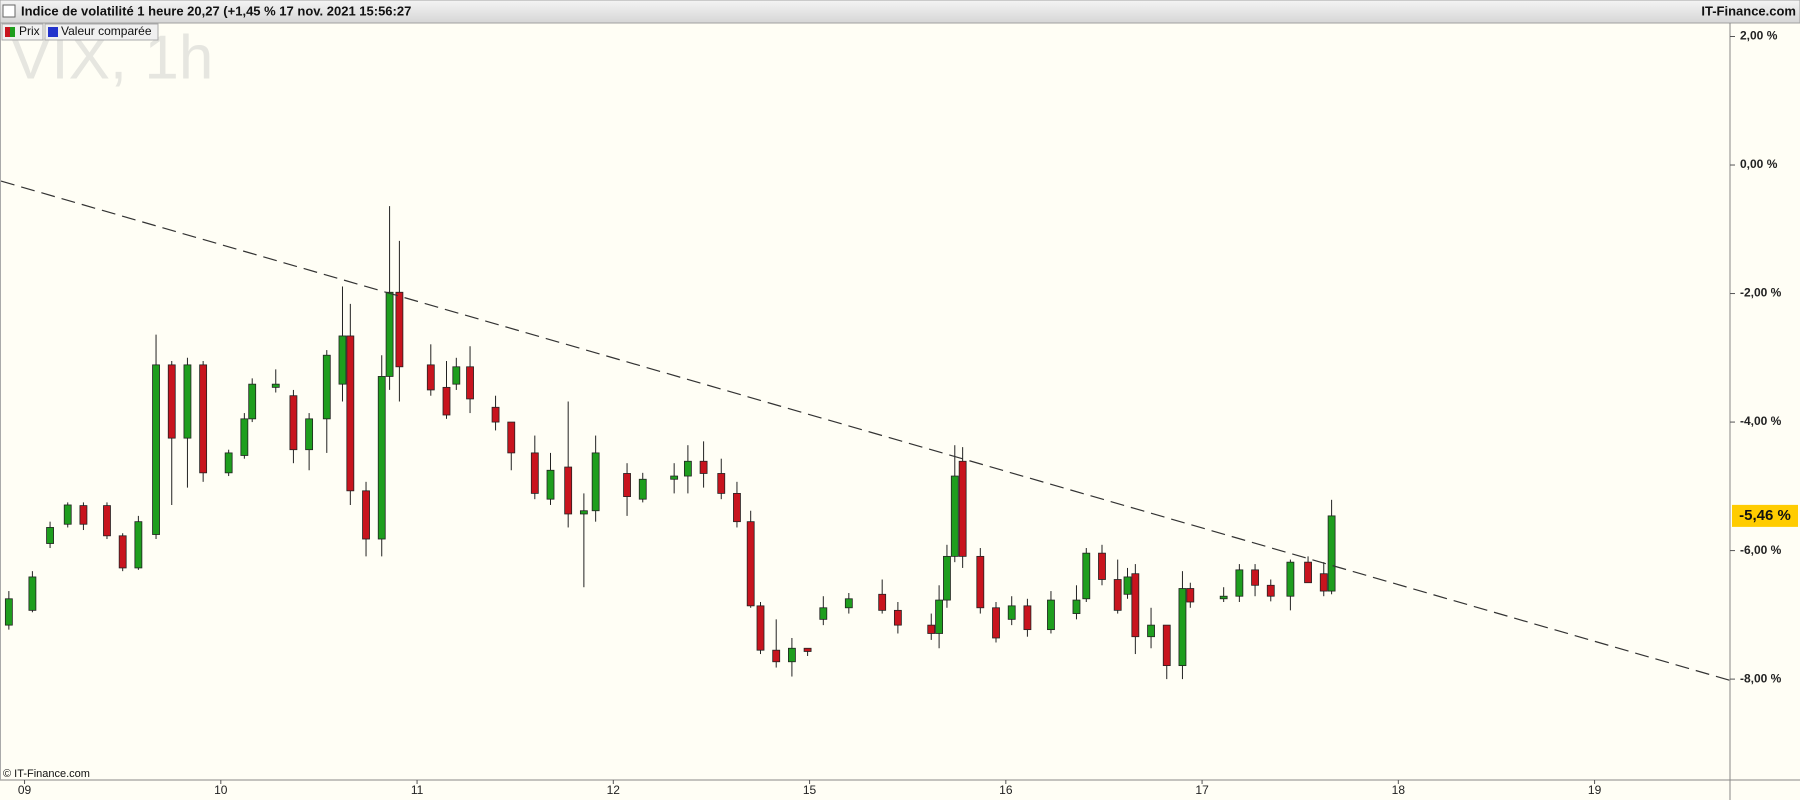 The image size is (1800, 800). I want to click on header-icon, so click(9, 11).